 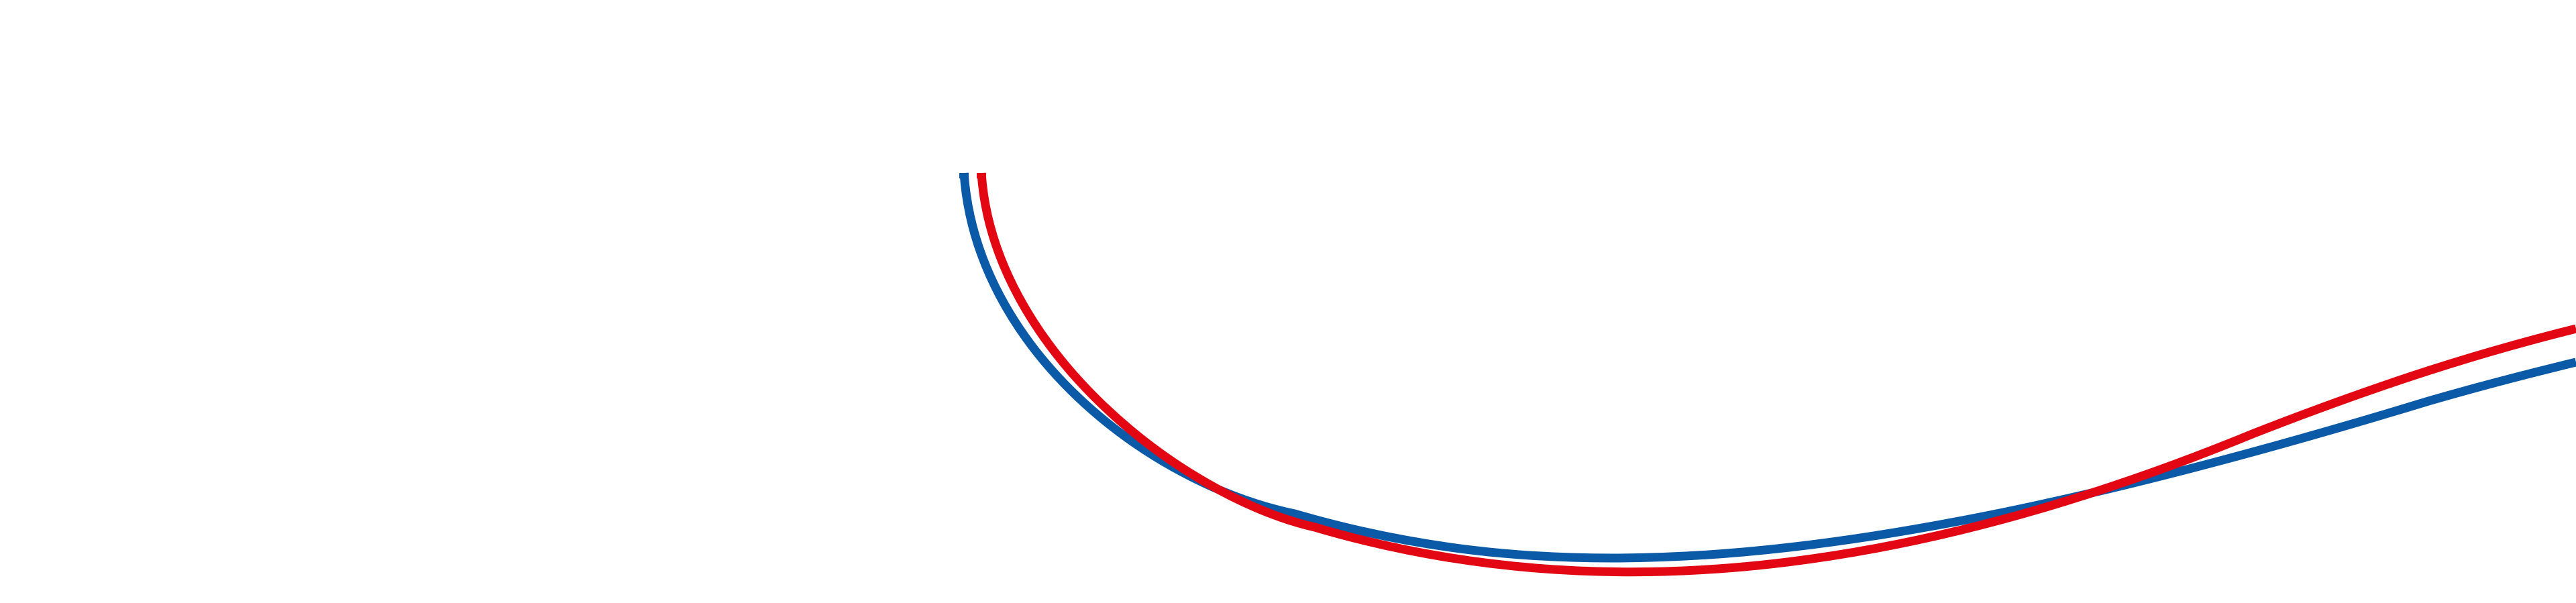 I want to click on red-line-cap, so click(x=981, y=175).